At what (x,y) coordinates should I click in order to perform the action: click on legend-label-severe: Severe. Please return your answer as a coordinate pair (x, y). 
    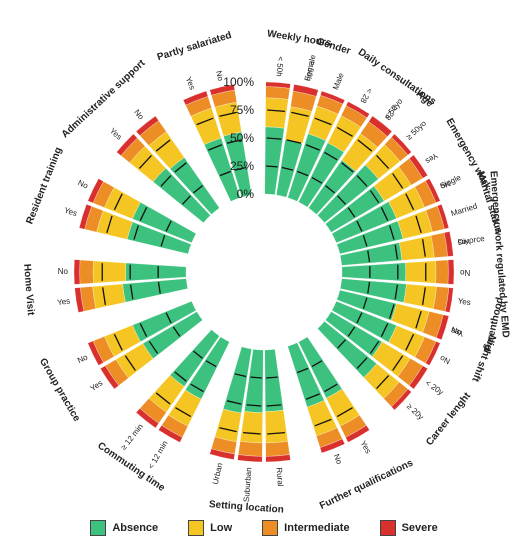
    Looking at the image, I should click on (419, 528).